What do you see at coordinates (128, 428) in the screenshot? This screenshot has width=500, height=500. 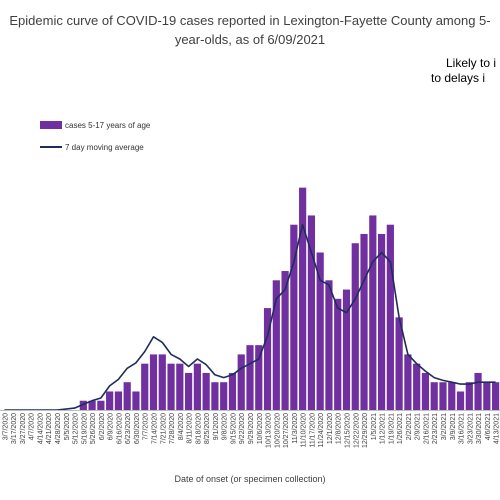 I see `x-tick-label: 6/23/2020` at bounding box center [128, 428].